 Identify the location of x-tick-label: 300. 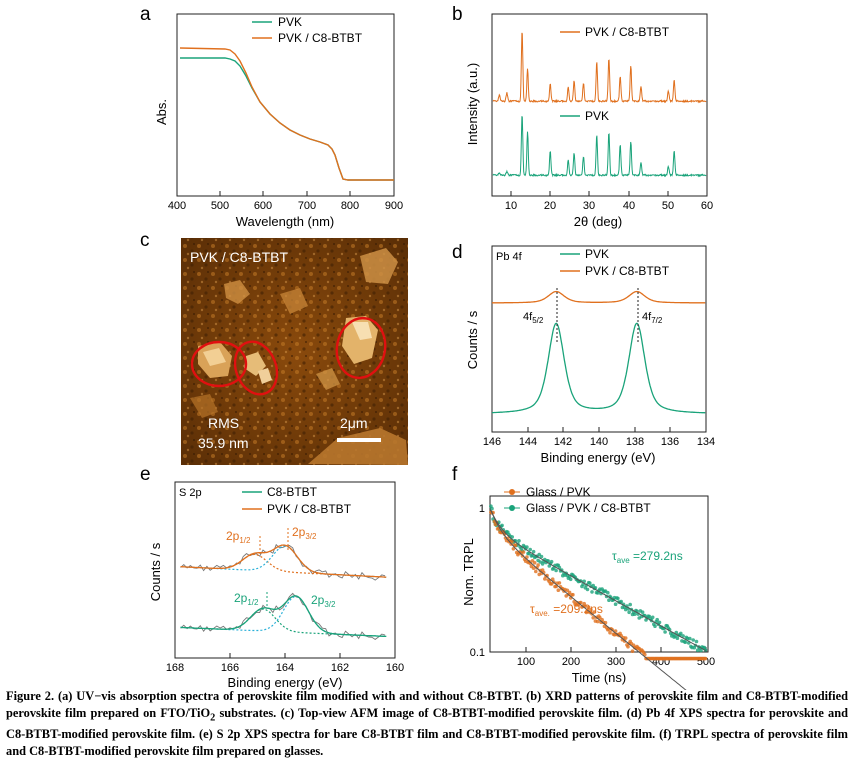
(616, 662).